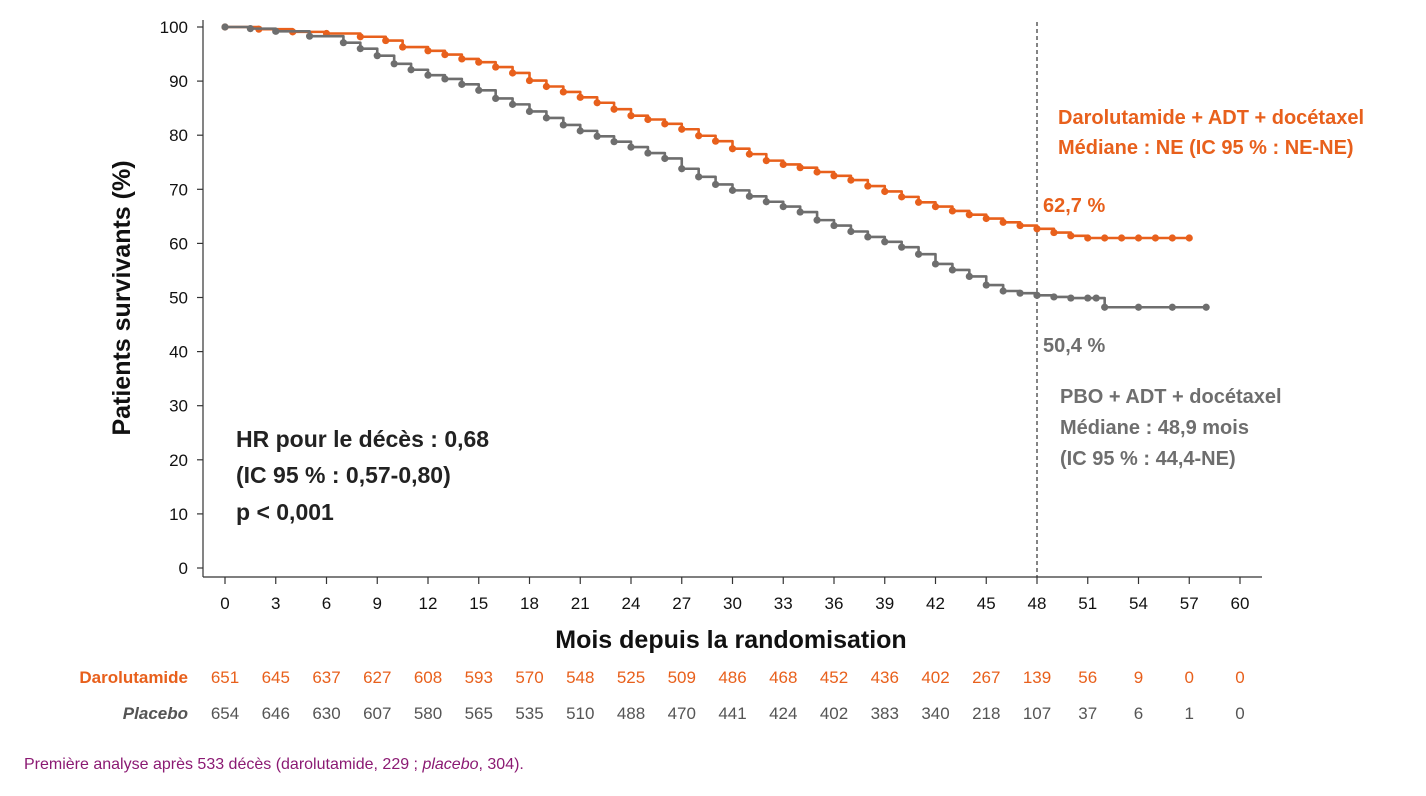 The image size is (1426, 796). I want to click on risk-label-darolutamide: Darolutamide, so click(133, 677).